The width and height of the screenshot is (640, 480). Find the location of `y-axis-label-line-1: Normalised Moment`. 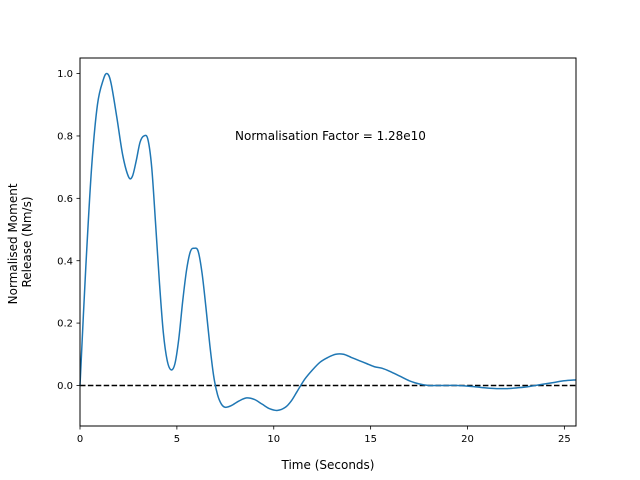

y-axis-label-line-1: Normalised Moment is located at coordinates (13, 243).